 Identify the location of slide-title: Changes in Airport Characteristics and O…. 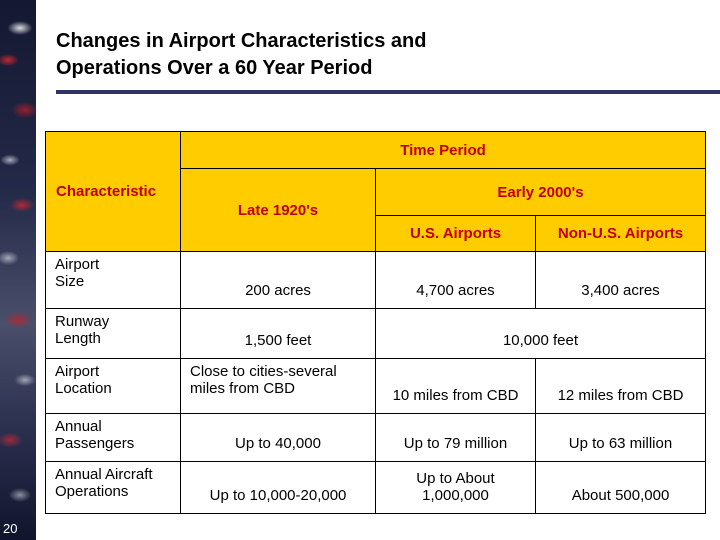
(378, 55).